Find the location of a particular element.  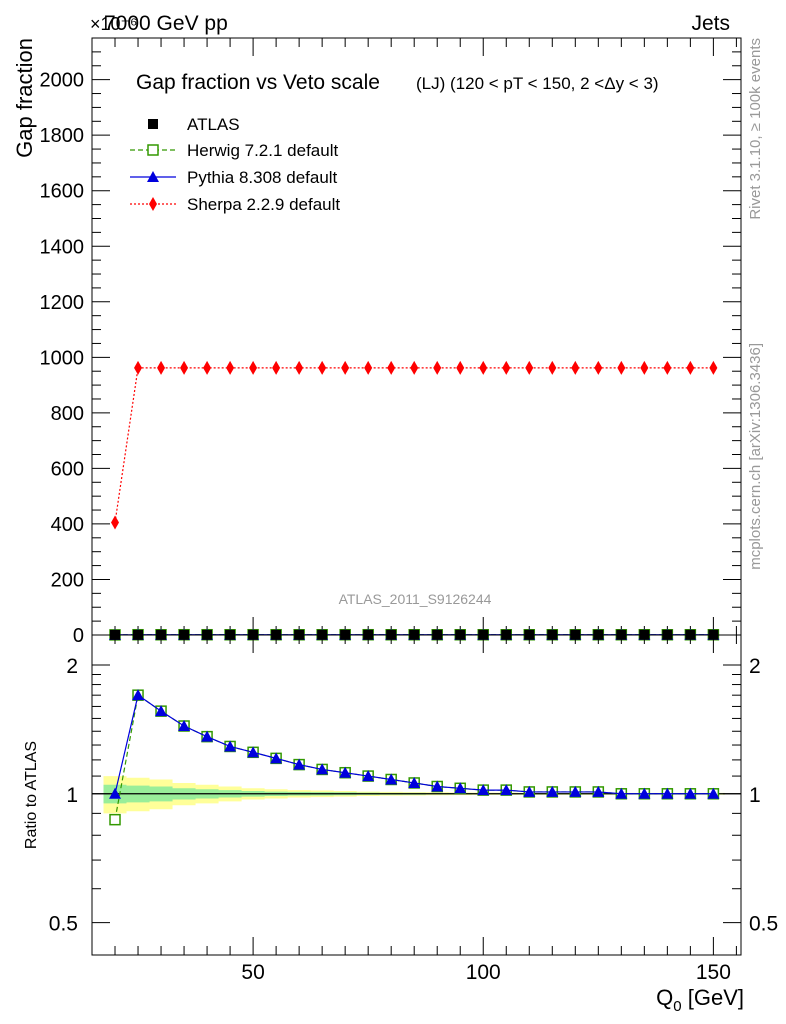

legend-item: Sherpa 2.2.9 default is located at coordinates (235, 204).